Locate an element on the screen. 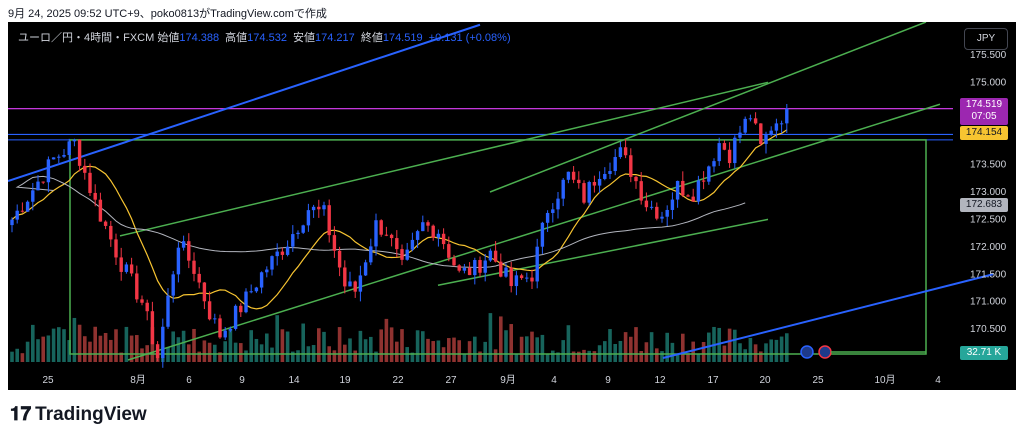 Image resolution: width=1024 pixels, height=441 pixels. x-tick-label: 25 is located at coordinates (818, 380).